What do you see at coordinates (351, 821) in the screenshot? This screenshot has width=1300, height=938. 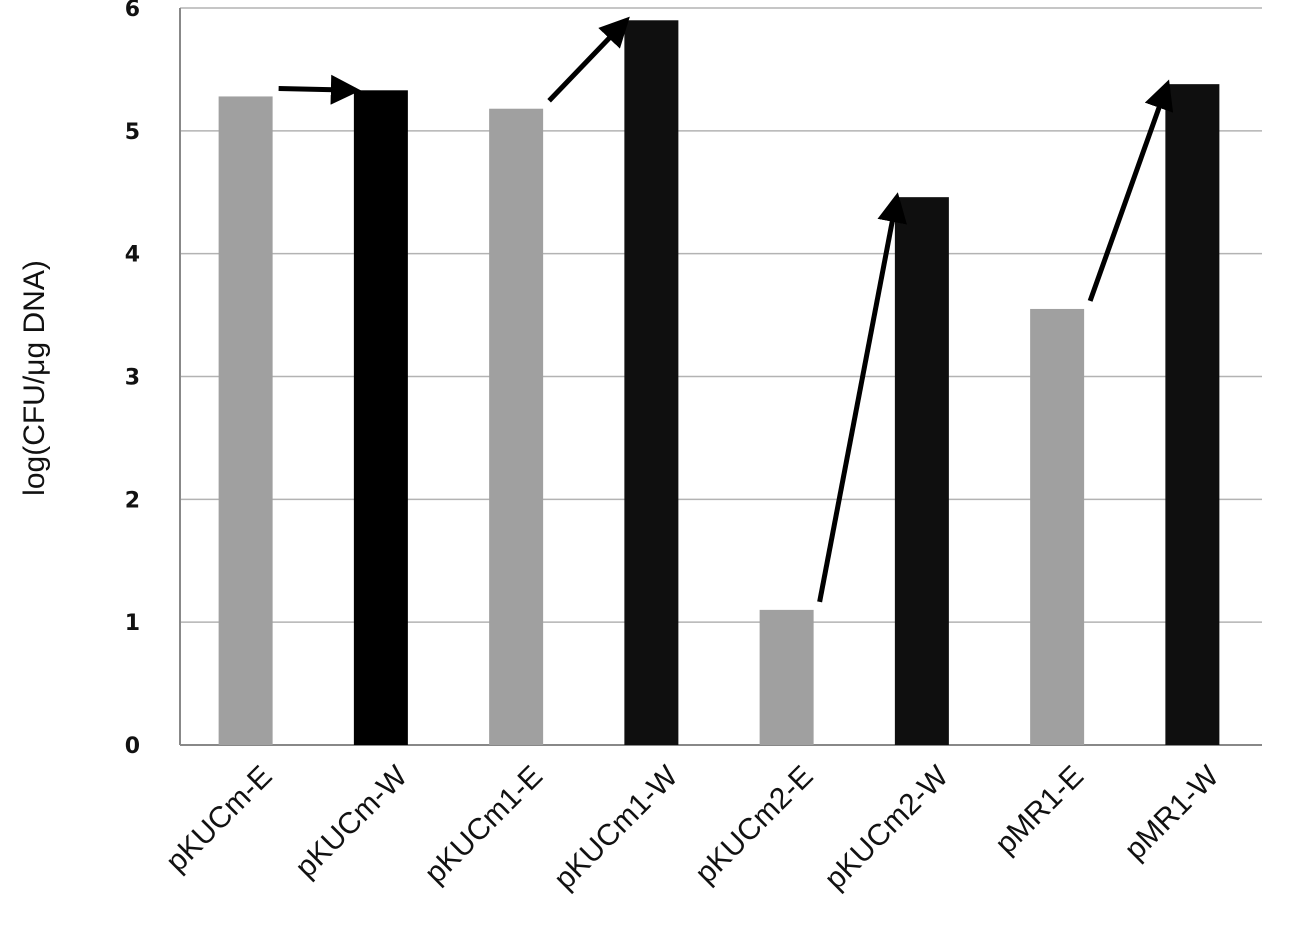 I see `x-tick-label: pKUCm-W` at bounding box center [351, 821].